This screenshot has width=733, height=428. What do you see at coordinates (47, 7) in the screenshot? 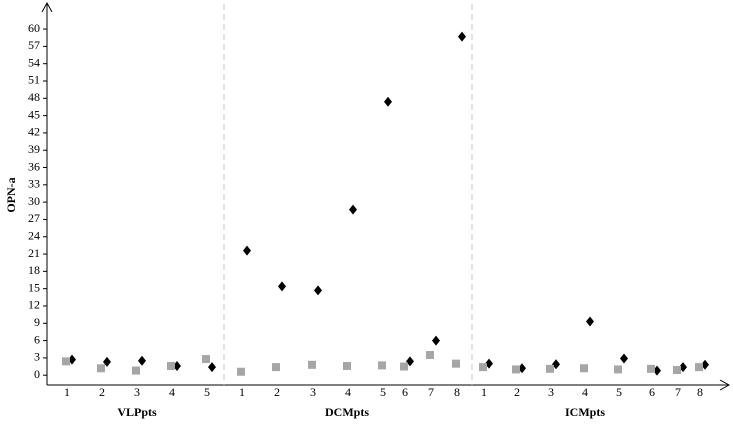
I see `y-axis-arrow` at bounding box center [47, 7].